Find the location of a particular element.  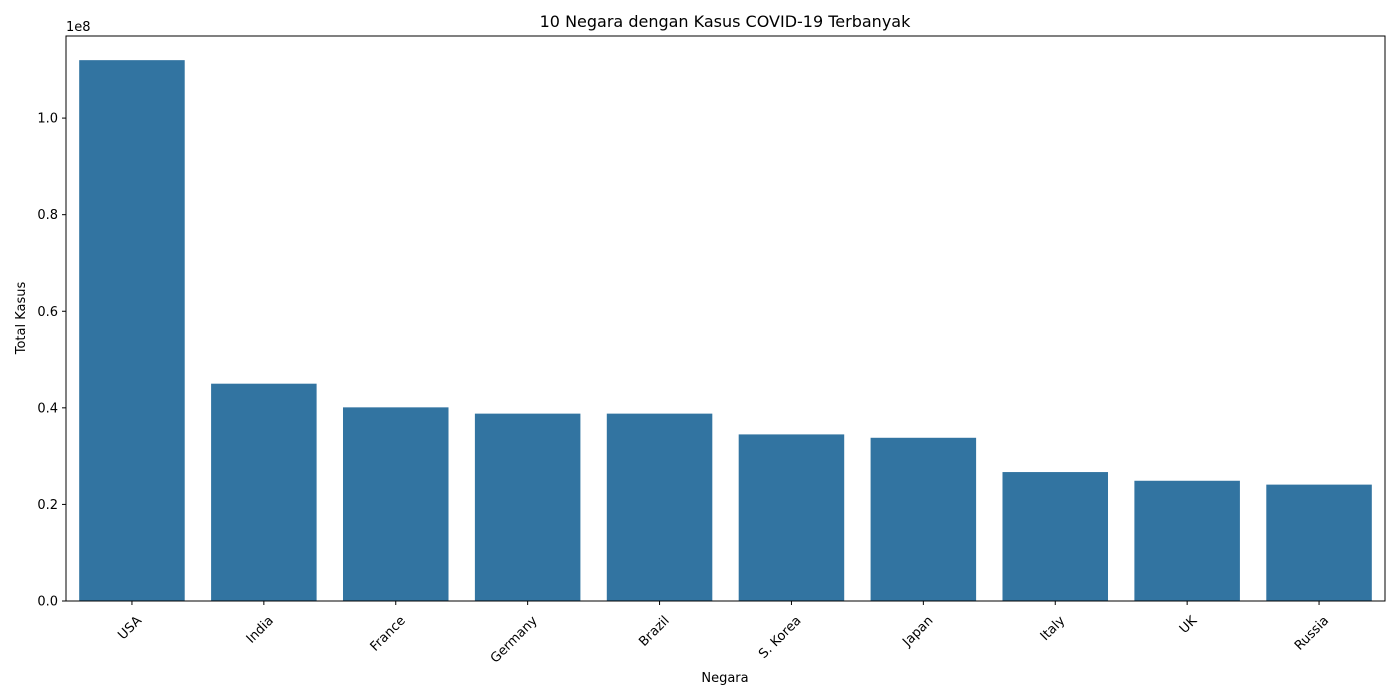

bar-italy is located at coordinates (1055, 536).